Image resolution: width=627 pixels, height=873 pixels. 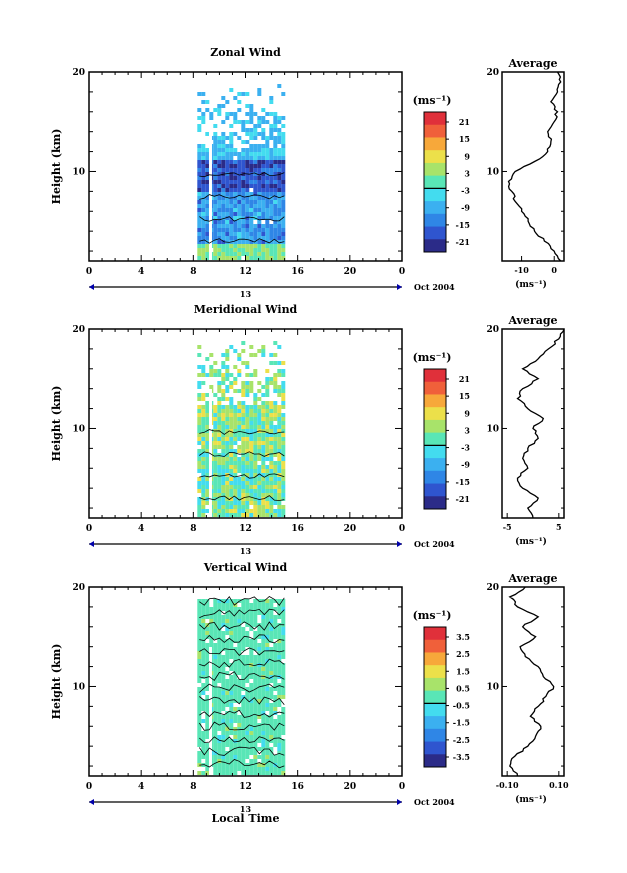 What do you see at coordinates (532, 578) in the screenshot?
I see `average-title: Average` at bounding box center [532, 578].